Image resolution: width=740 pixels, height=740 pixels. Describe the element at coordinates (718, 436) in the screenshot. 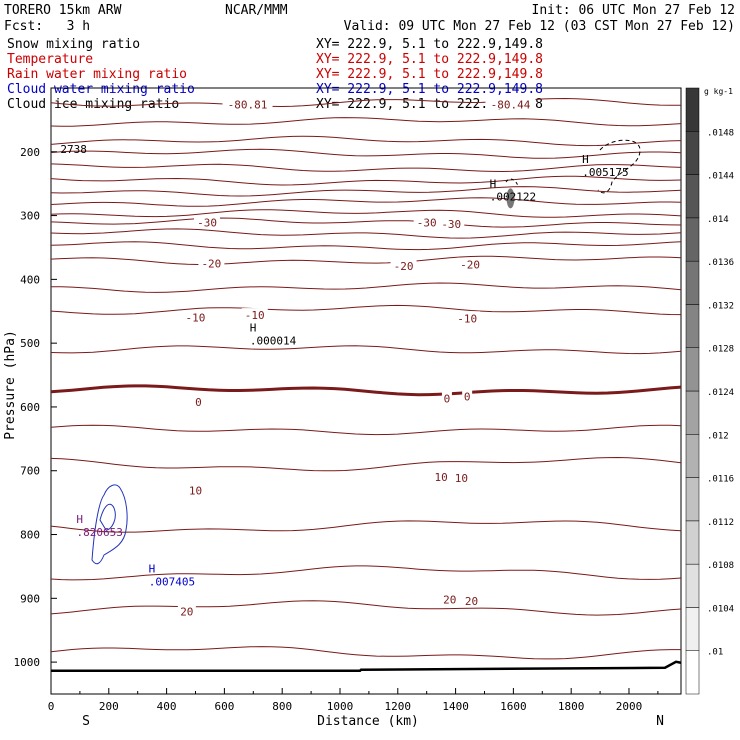

I see `colorbar-tick-label: .012` at that location.